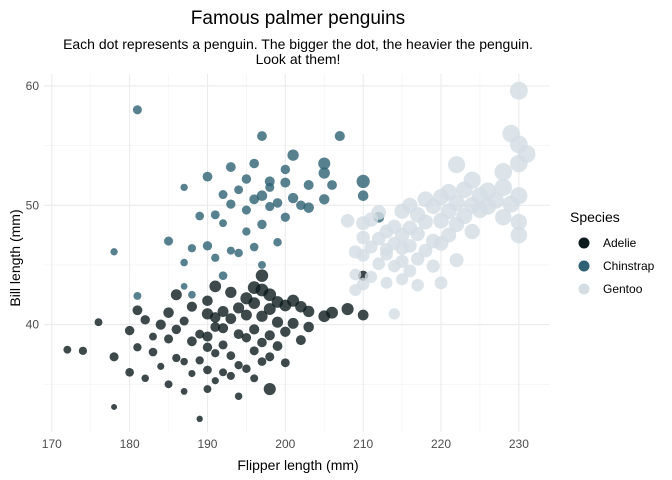 The image size is (672, 480). What do you see at coordinates (52, 444) in the screenshot?
I see `x-tick-label: 170` at bounding box center [52, 444].